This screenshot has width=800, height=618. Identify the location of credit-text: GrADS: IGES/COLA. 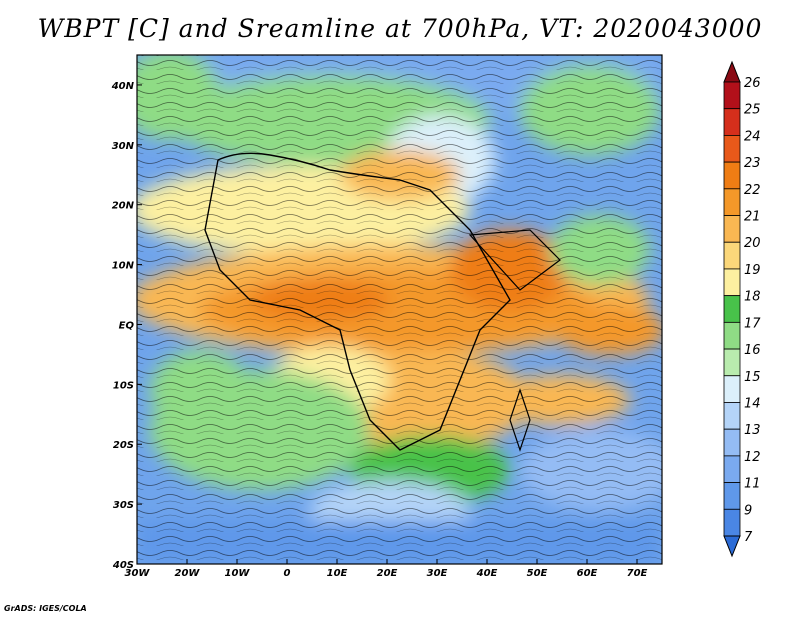
(45, 608).